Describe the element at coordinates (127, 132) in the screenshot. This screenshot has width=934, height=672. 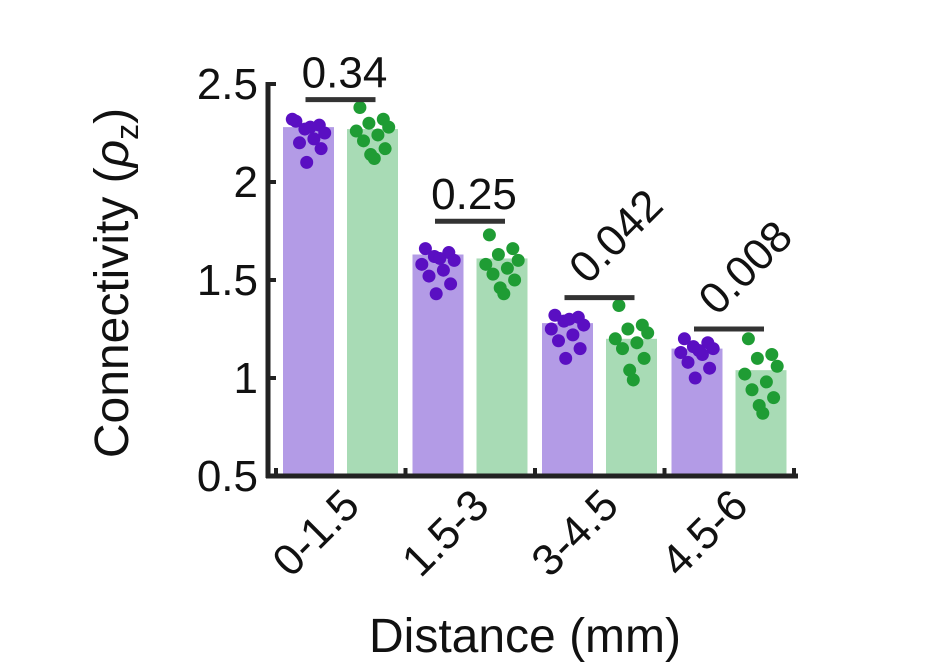
I see `y-axis-label-subscript: z` at that location.